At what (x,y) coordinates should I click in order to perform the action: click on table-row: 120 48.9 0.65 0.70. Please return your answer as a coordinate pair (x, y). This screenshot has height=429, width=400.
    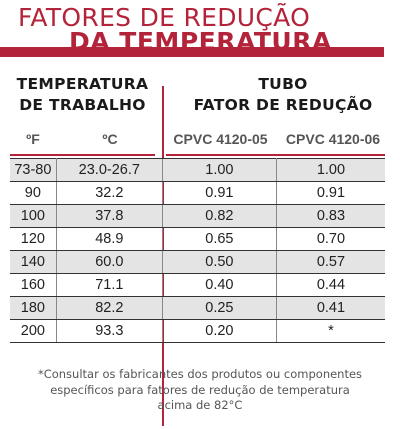
    Looking at the image, I should click on (197, 239).